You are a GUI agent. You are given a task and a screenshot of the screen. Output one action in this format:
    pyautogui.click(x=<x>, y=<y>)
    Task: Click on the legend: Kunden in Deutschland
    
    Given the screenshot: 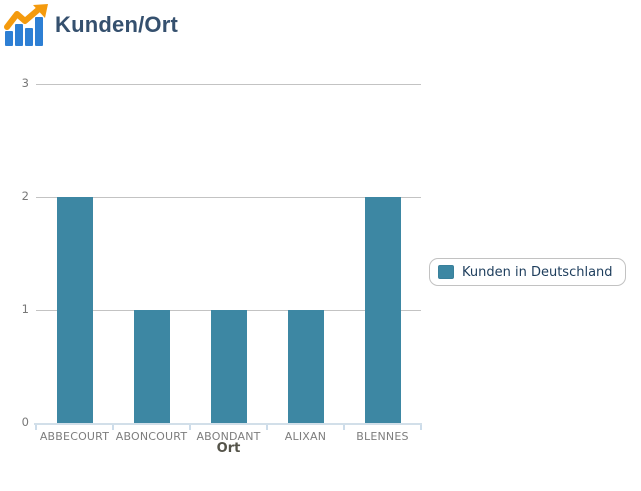 What is the action you would take?
    pyautogui.click(x=527, y=272)
    